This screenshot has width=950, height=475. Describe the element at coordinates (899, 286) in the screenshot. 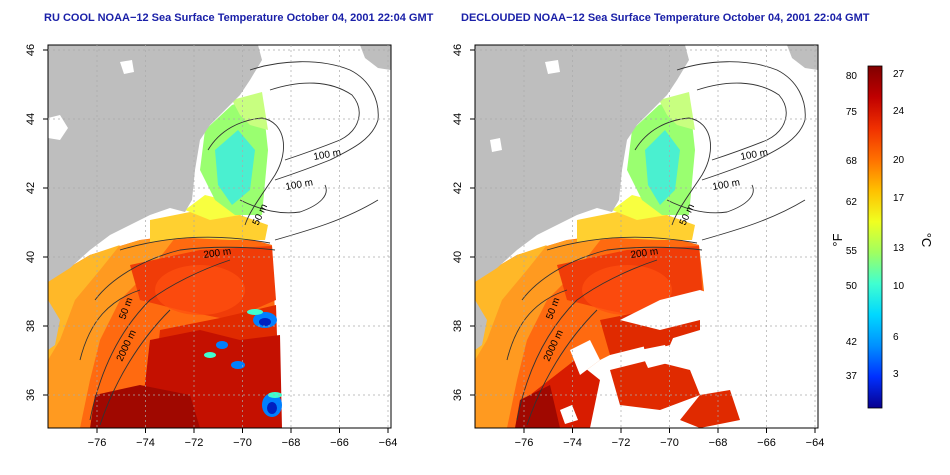

I see `celsius-tick-label: 10` at that location.